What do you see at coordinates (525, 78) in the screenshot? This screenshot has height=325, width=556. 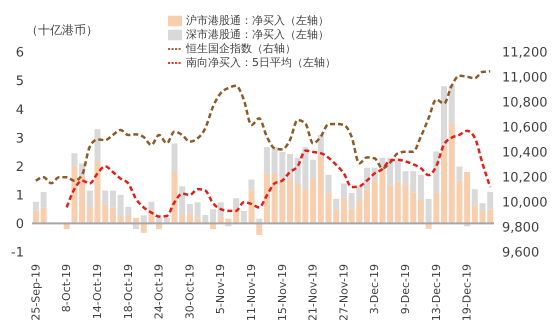 I see `y2-tick-label: 11,000` at bounding box center [525, 78].